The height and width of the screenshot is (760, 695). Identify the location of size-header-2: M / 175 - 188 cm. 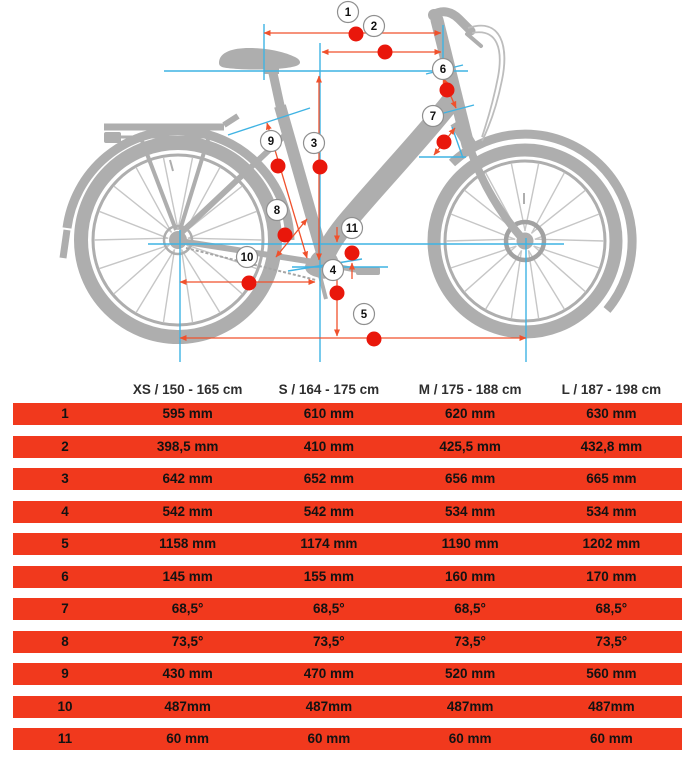
(470, 389).